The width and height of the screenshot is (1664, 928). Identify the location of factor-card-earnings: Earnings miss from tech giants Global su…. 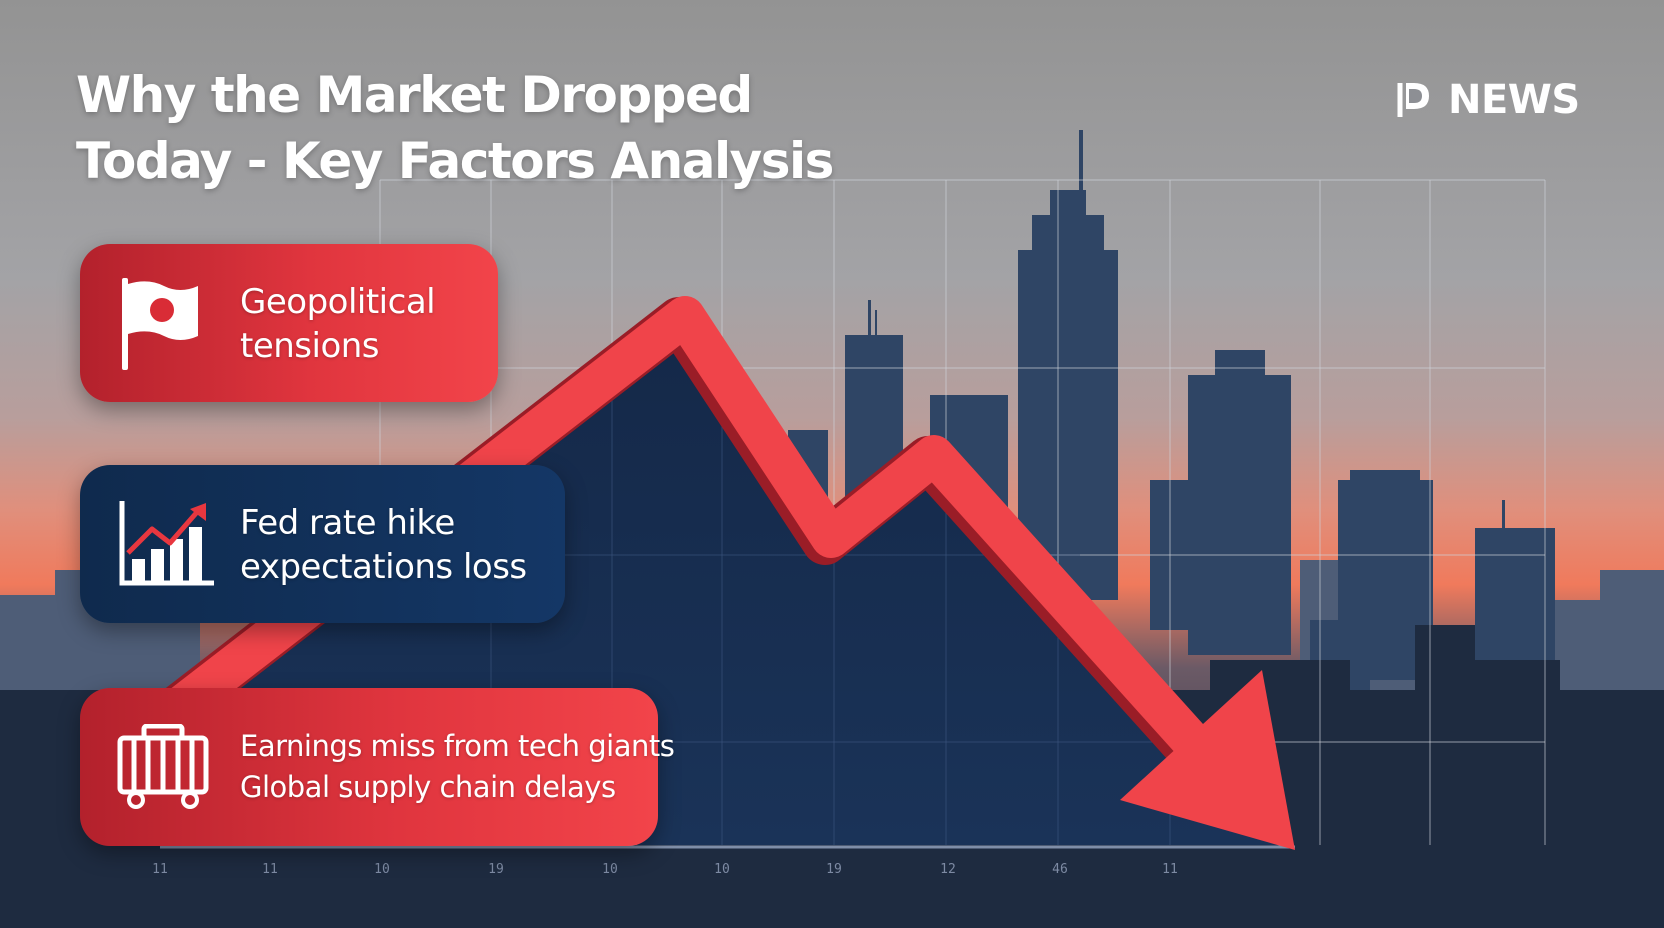
(377, 767).